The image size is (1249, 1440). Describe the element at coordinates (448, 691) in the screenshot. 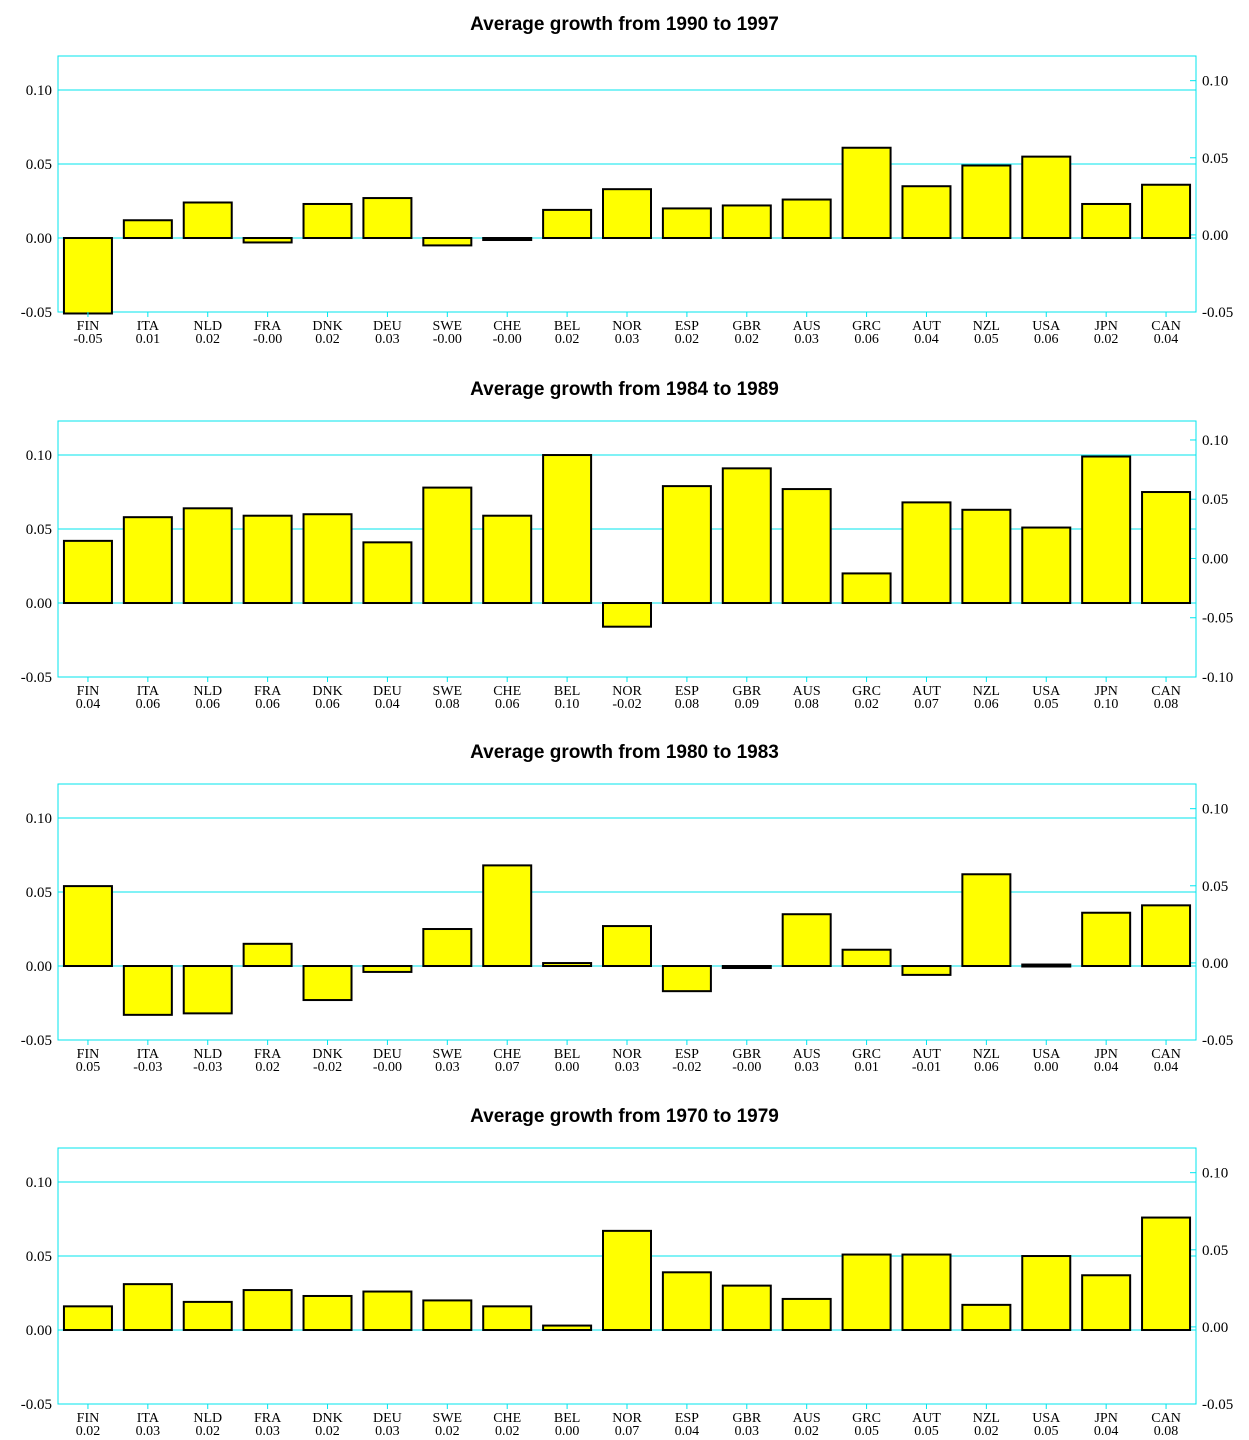

I see `category-label: SWE` at that location.